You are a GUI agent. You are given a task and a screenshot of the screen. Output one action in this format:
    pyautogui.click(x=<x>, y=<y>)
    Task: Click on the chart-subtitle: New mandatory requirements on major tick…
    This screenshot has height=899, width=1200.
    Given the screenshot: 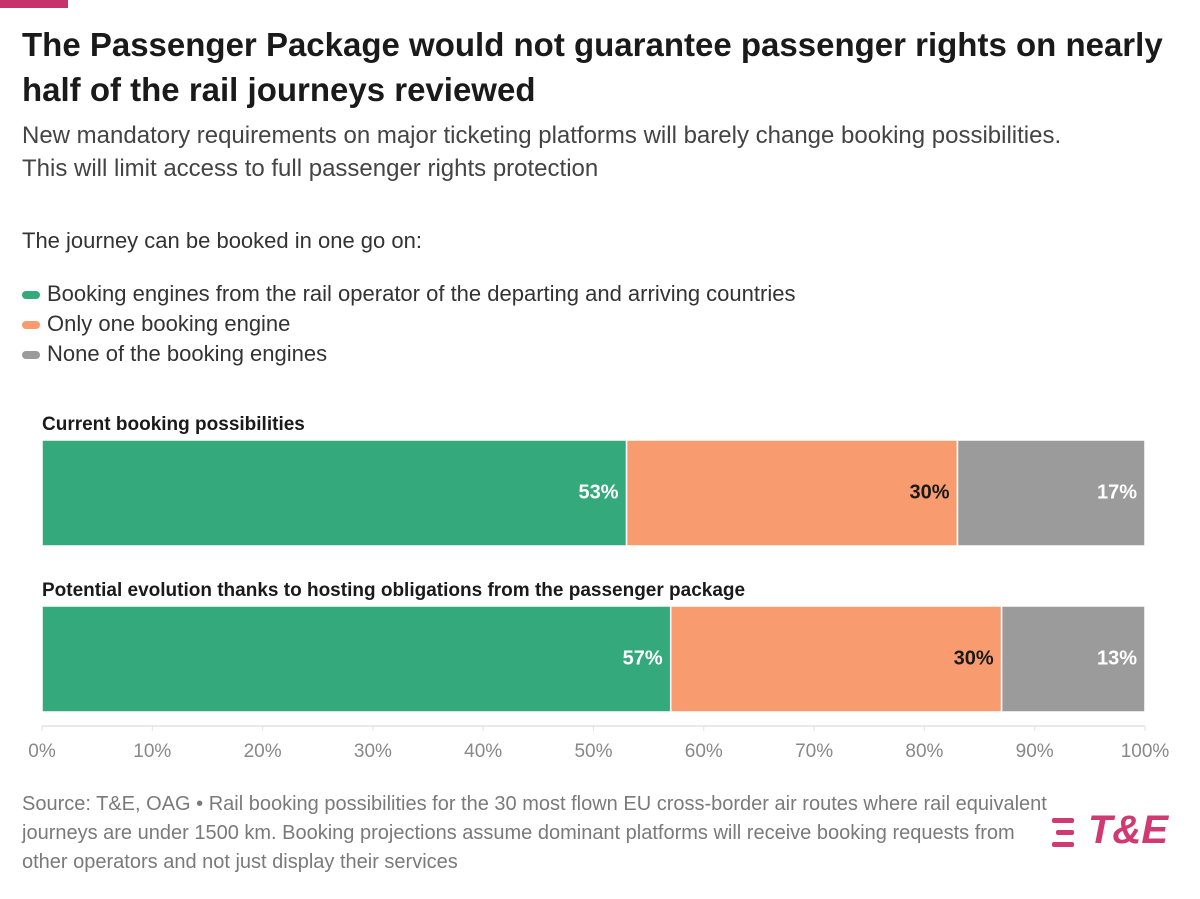 What is the action you would take?
    pyautogui.click(x=542, y=152)
    